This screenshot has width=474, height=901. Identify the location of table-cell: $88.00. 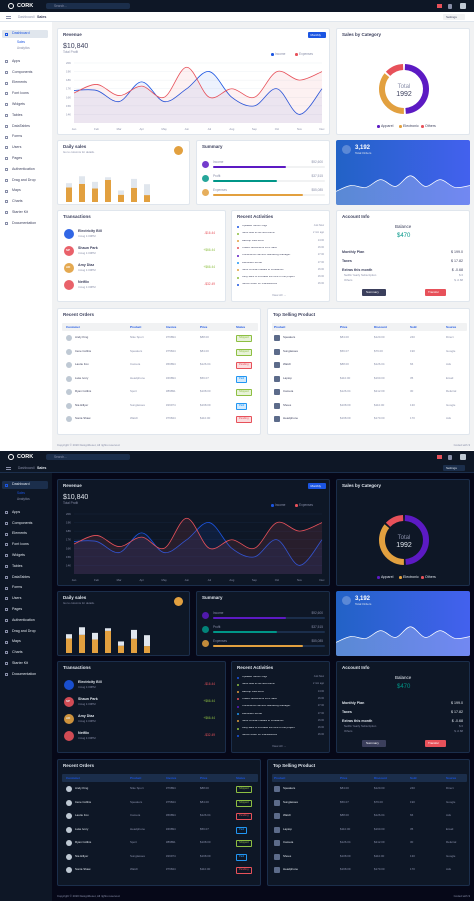
(344, 815).